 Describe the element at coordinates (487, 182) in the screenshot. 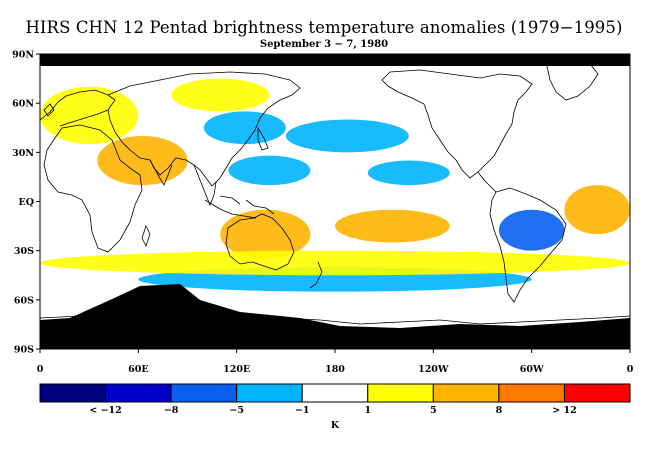

I see `coast-central-america` at that location.